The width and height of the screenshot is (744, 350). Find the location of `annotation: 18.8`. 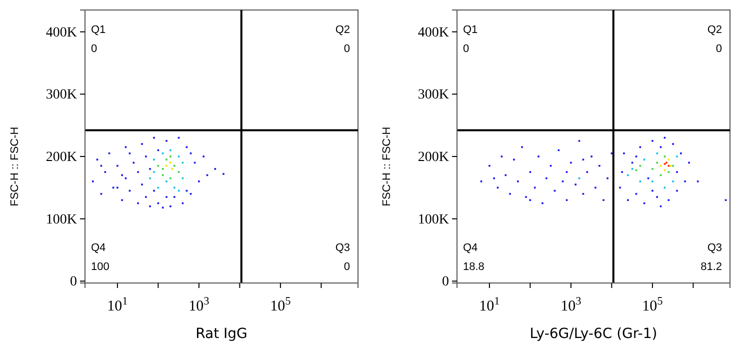

annotation: 18.8 is located at coordinates (473, 267).